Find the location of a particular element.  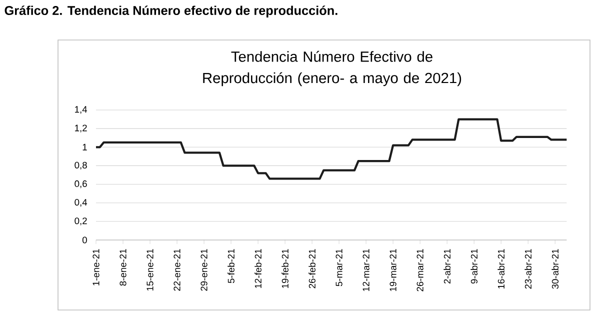

y-tick-label: 0,2 is located at coordinates (80, 222).